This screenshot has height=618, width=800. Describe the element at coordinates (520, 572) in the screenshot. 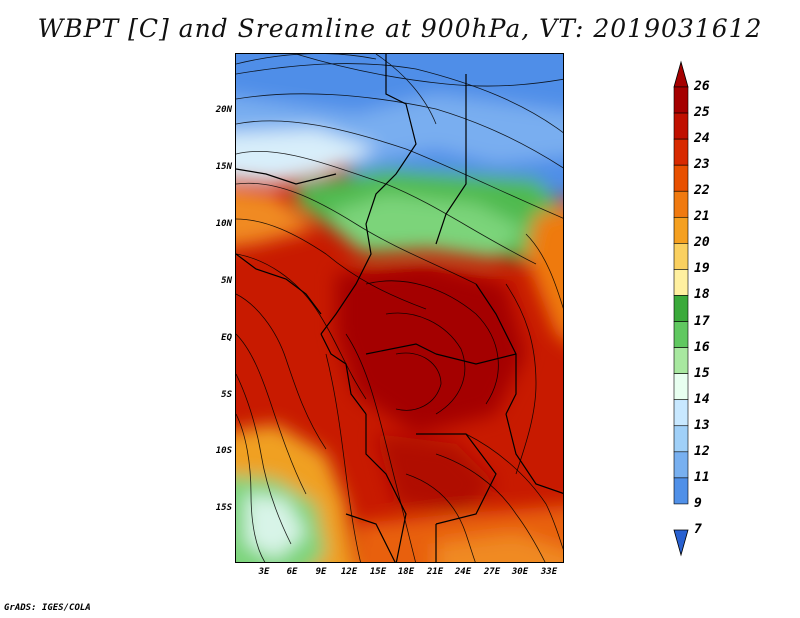

I see `lon-label: 30E` at that location.